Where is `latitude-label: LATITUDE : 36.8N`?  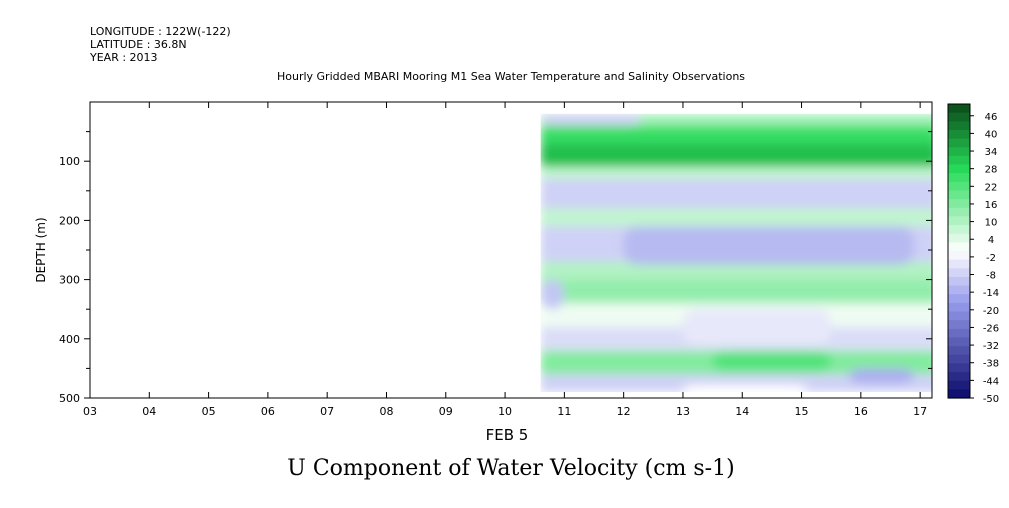 latitude-label: LATITUDE : 36.8N is located at coordinates (138, 44).